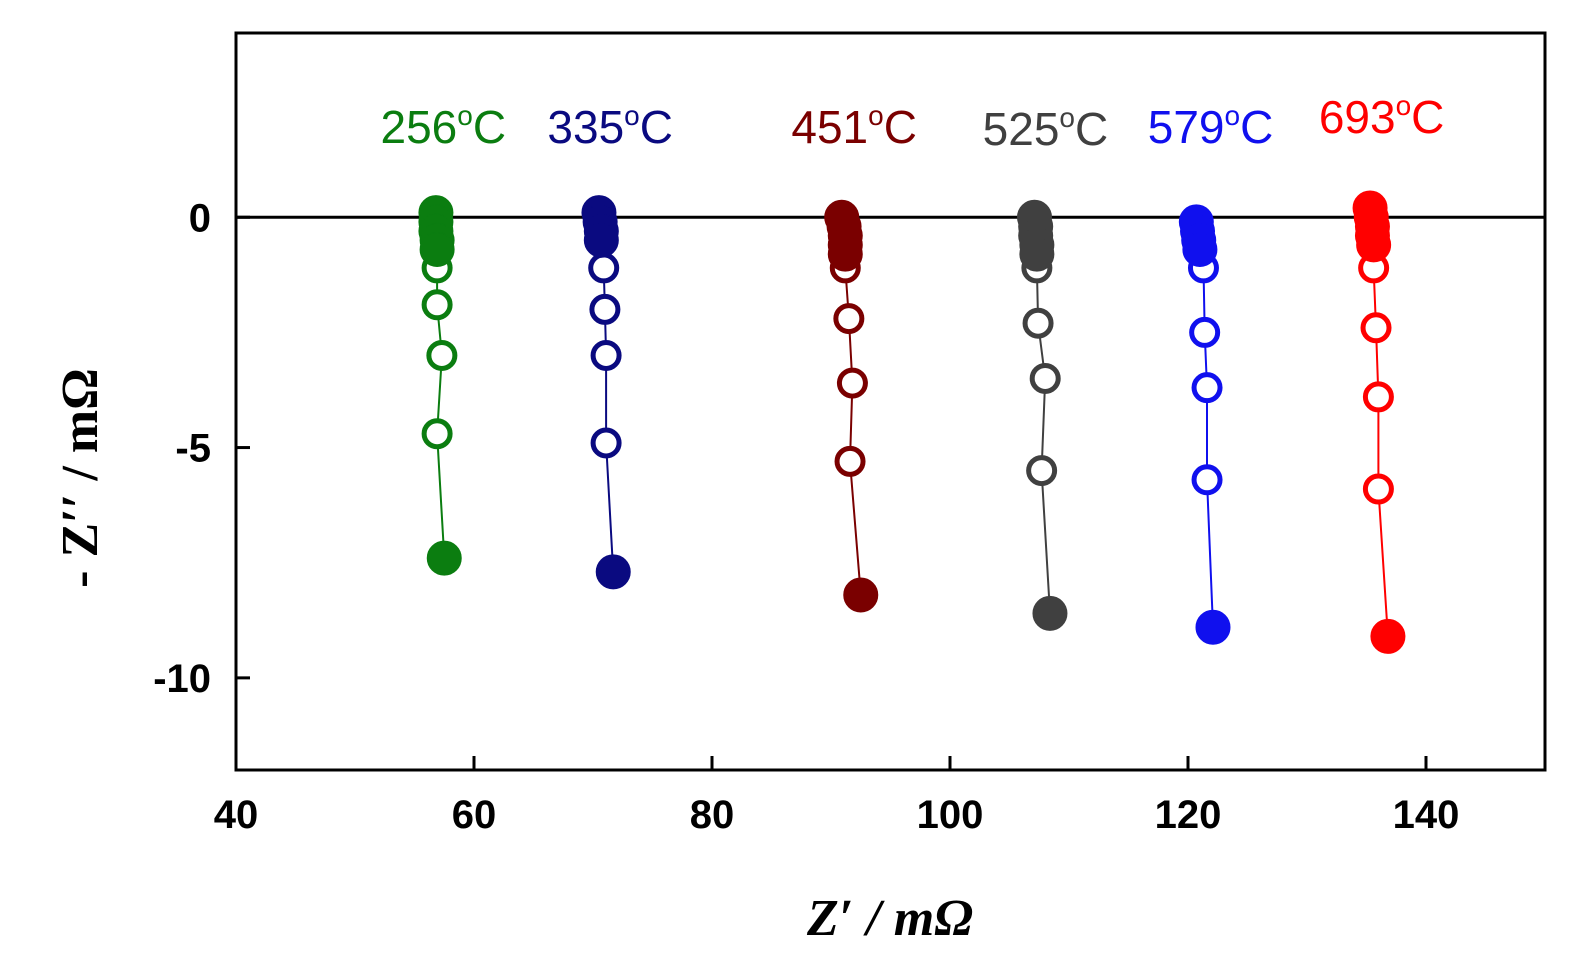 The height and width of the screenshot is (971, 1594). I want to click on x-tick-label: 100, so click(950, 815).